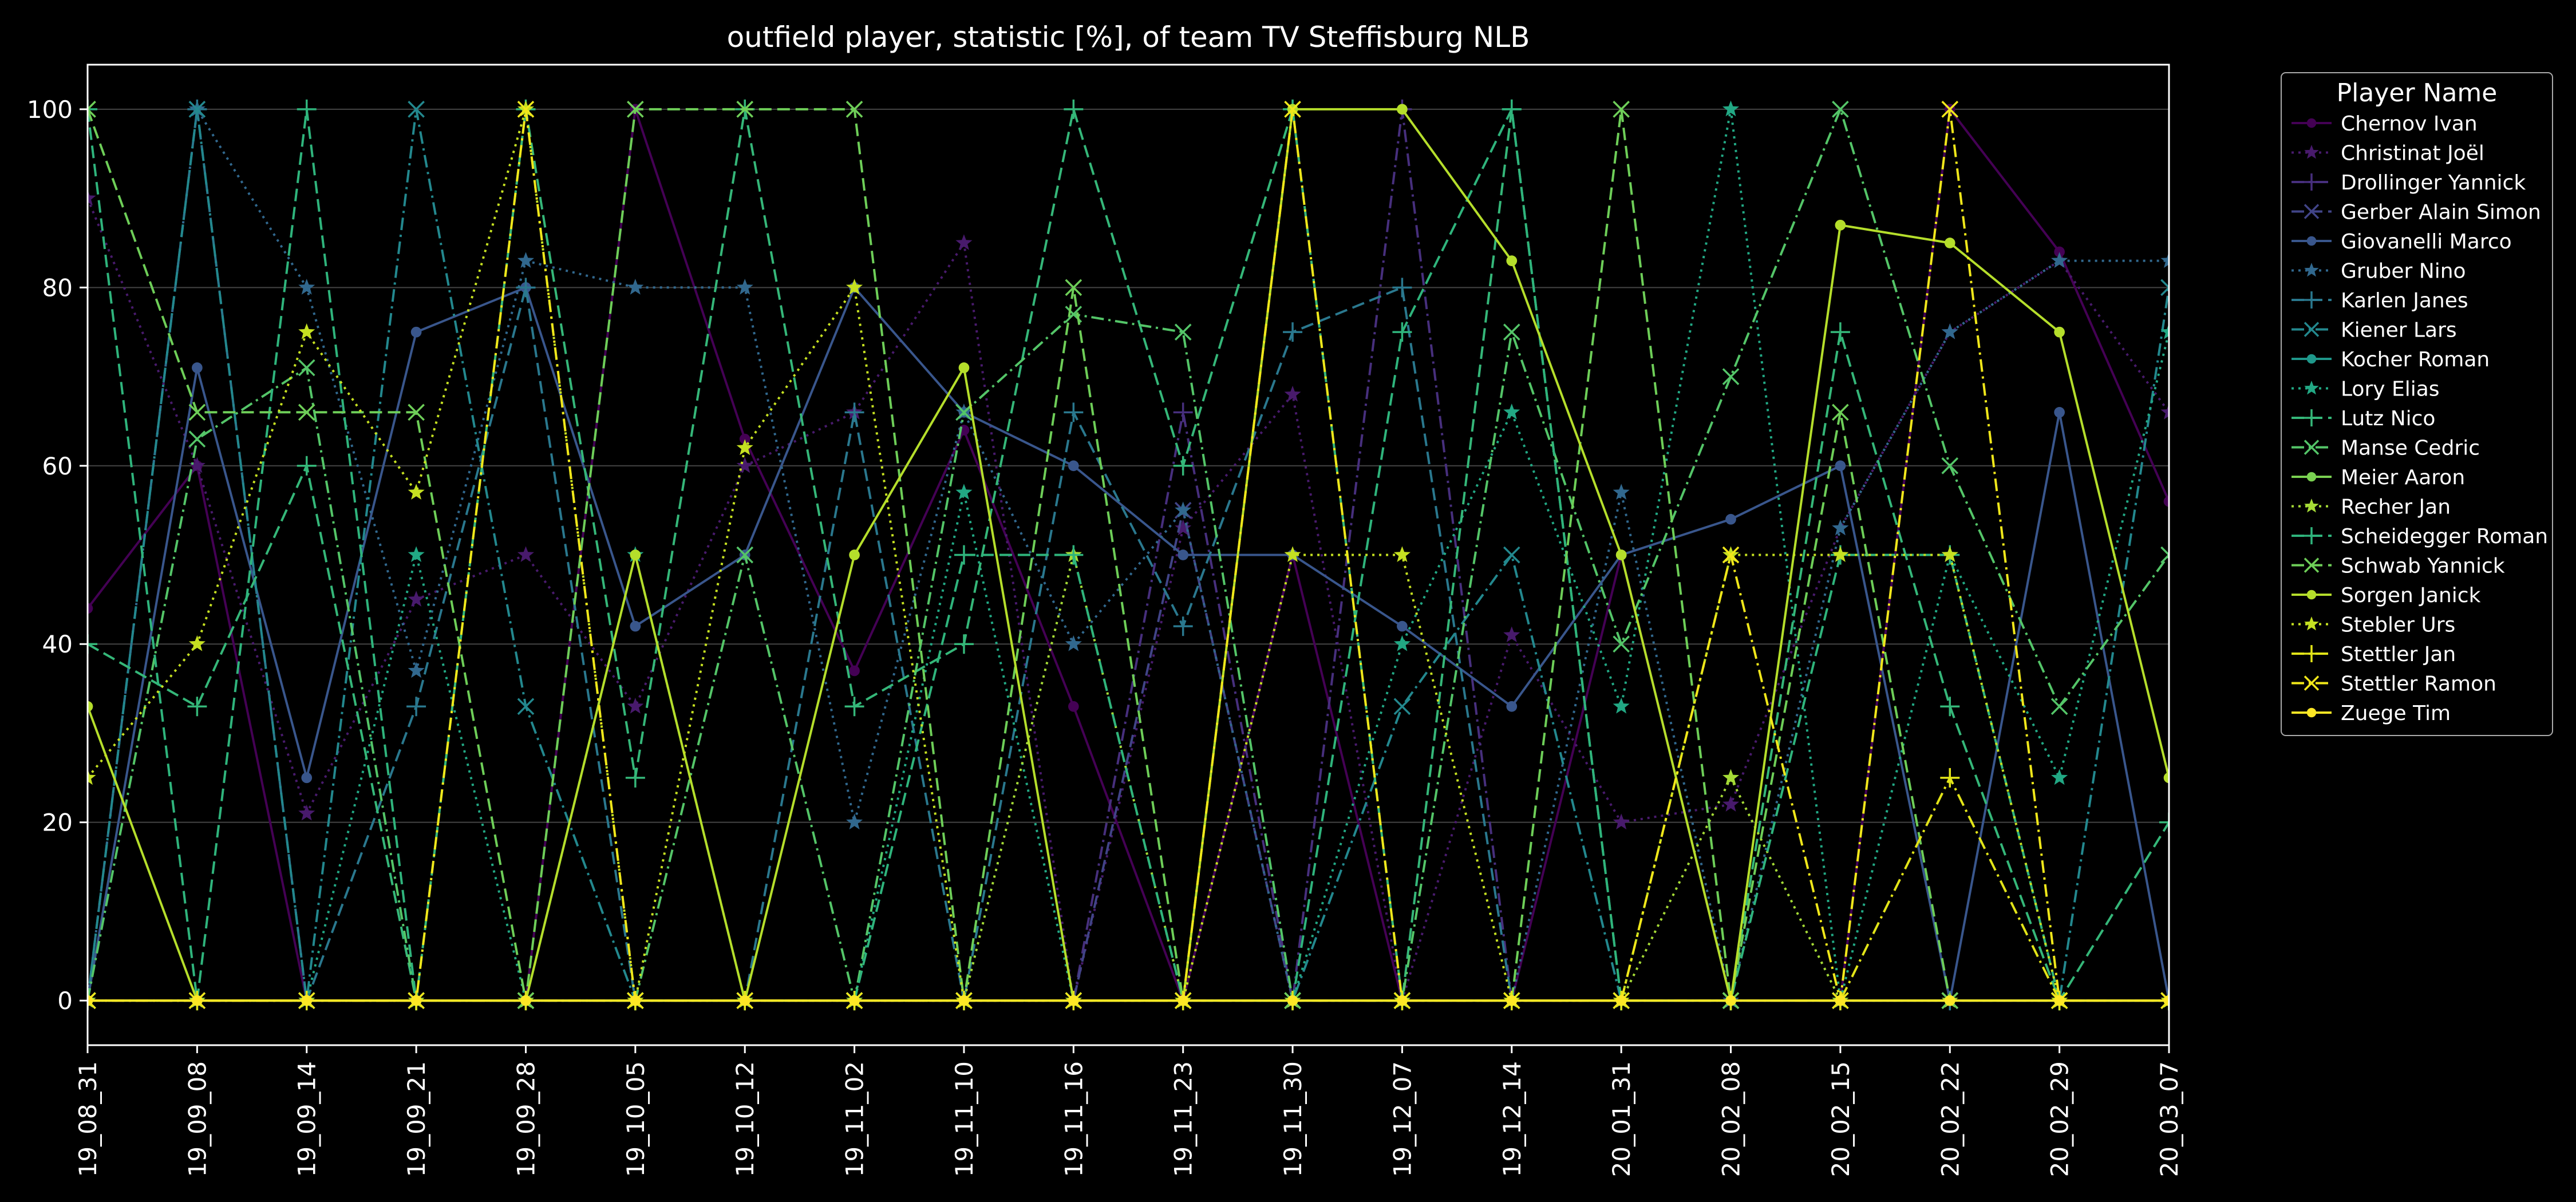 This screenshot has width=2576, height=1202. I want to click on legend-label: Zuege Tim, so click(2396, 714).